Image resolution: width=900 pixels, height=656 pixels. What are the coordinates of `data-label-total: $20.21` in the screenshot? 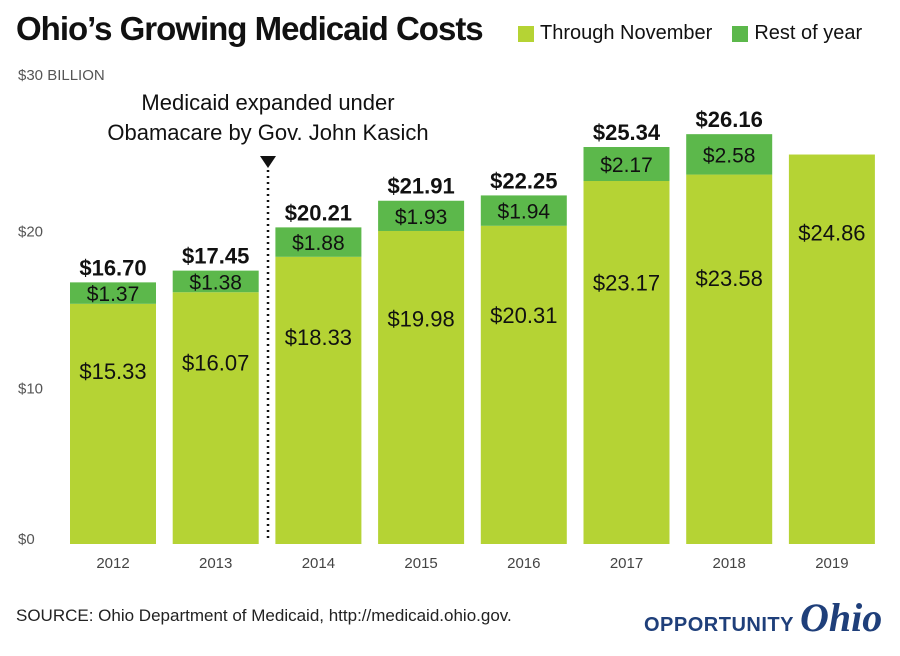 It's located at (318, 212).